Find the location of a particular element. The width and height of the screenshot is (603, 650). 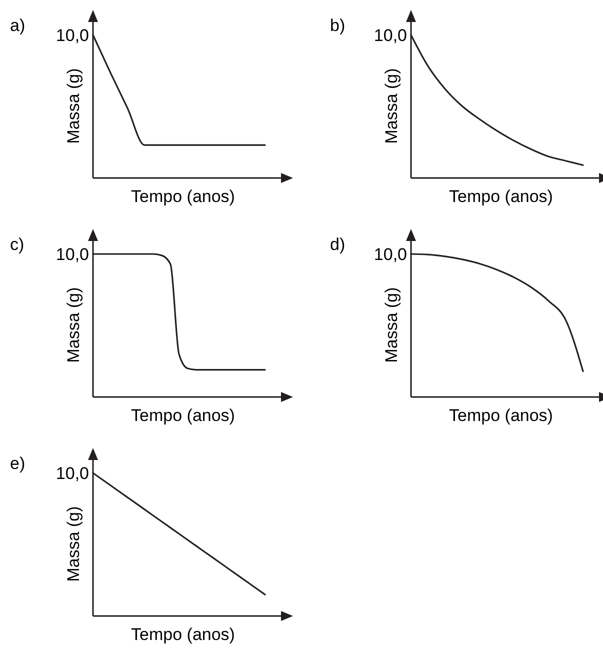

chart-title: d) is located at coordinates (338, 244).